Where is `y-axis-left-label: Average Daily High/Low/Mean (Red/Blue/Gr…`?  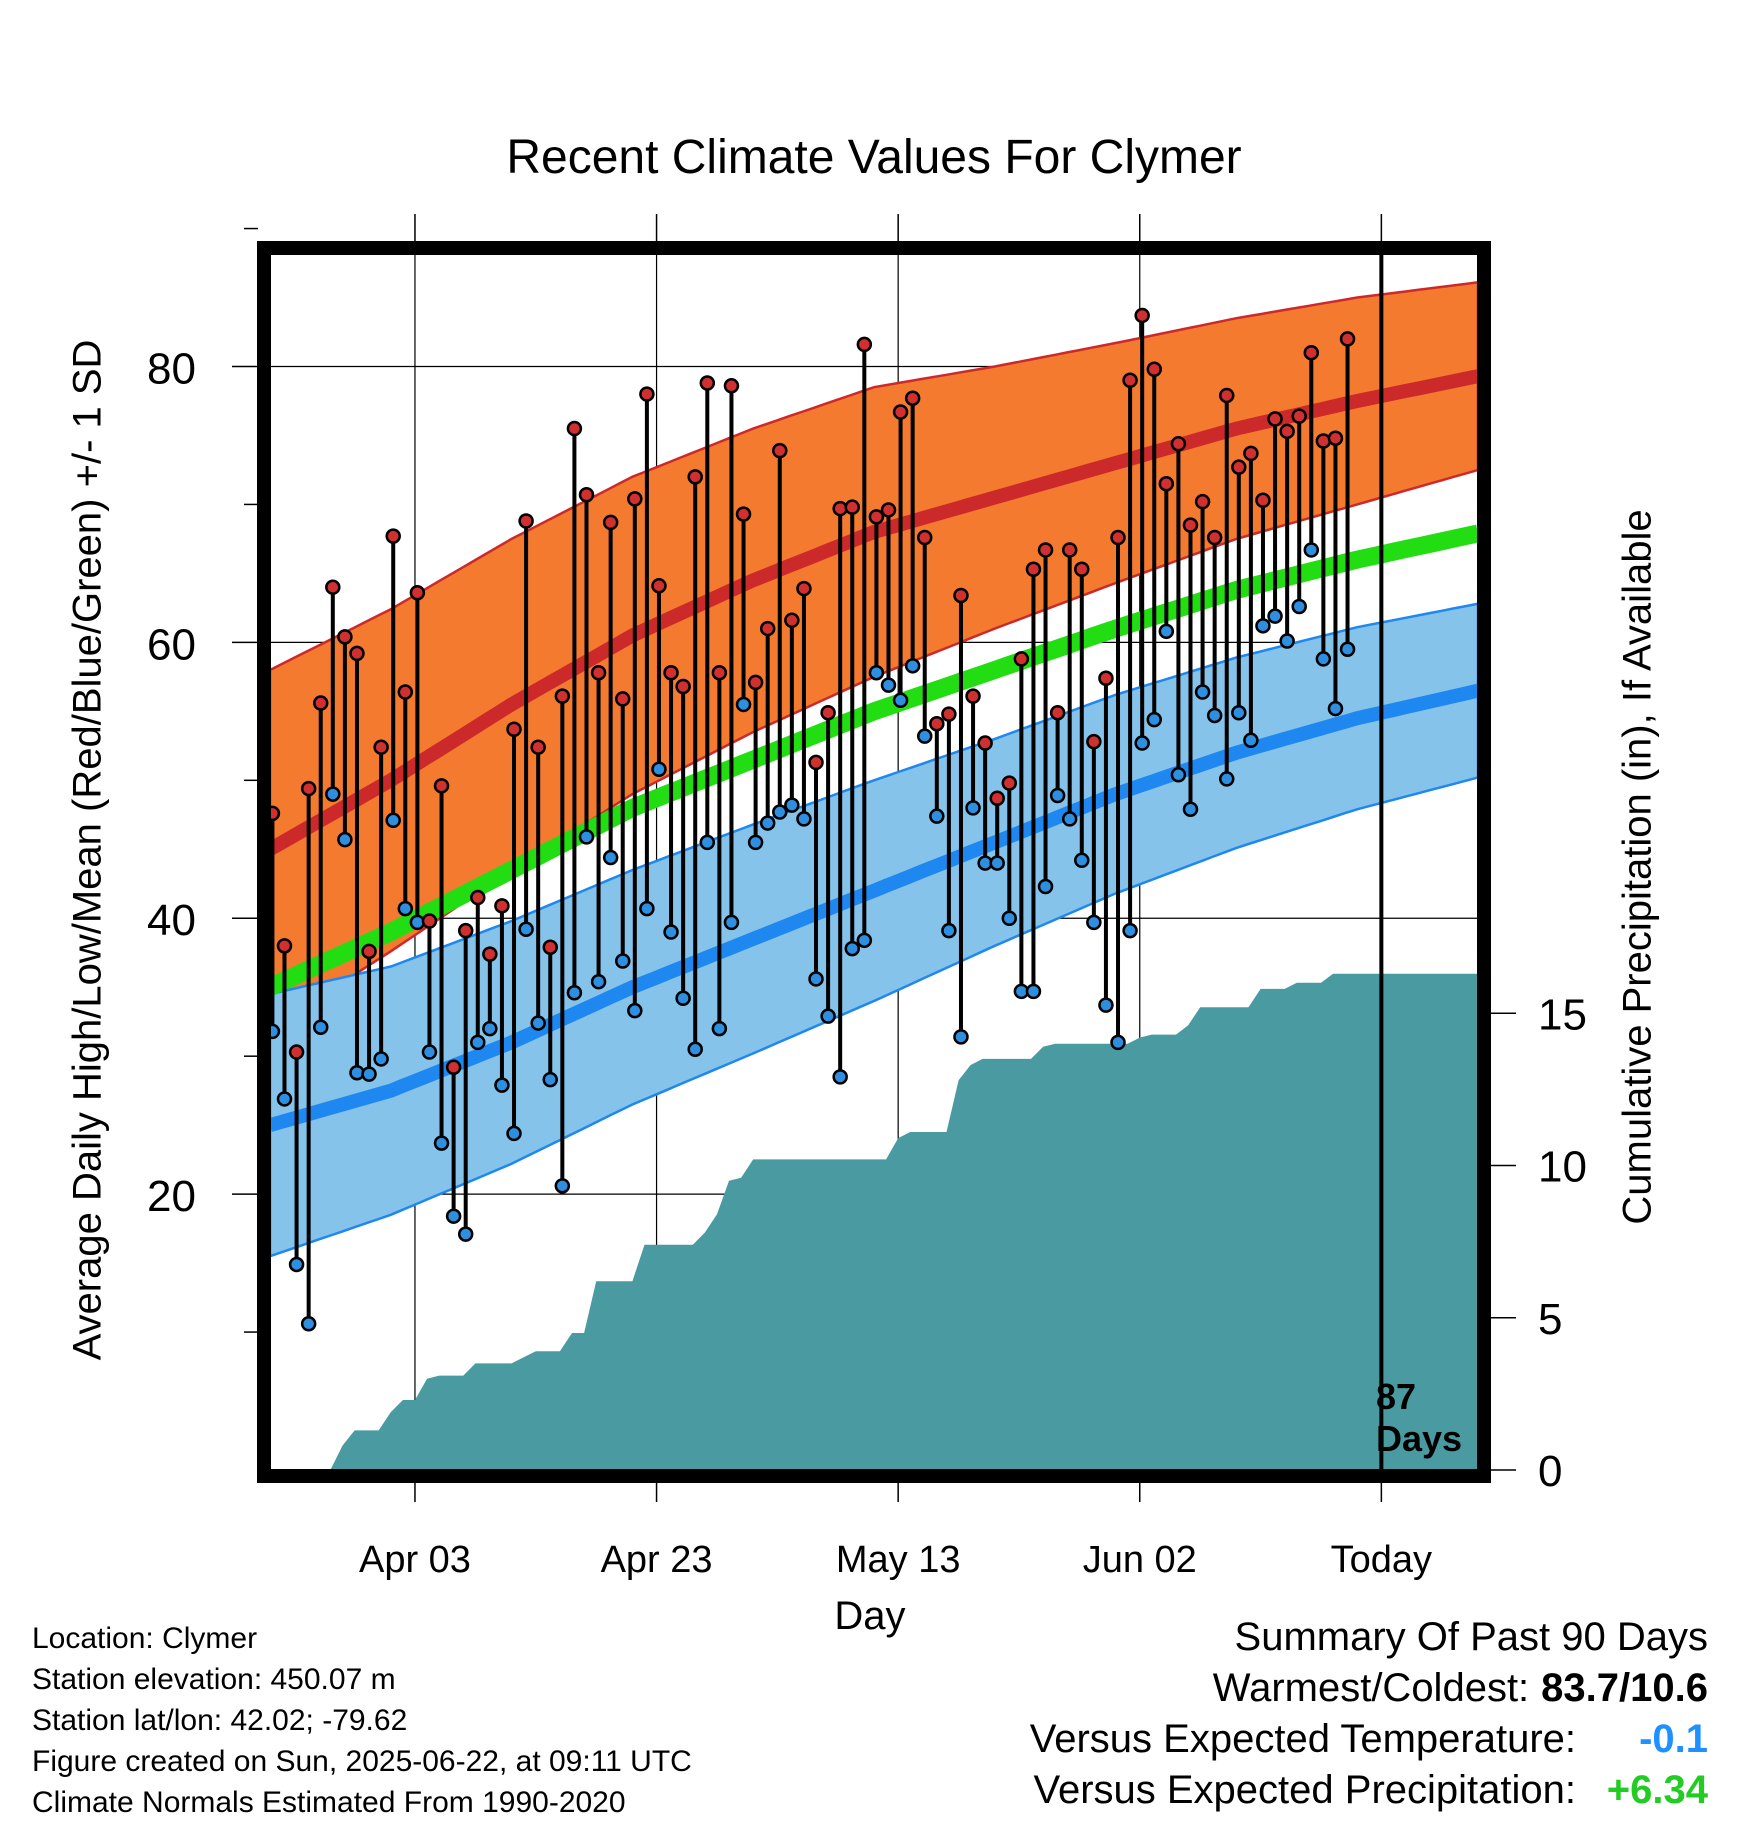
y-axis-left-label: Average Daily High/Low/Mean (Red/Blue/Gr… is located at coordinates (87, 850).